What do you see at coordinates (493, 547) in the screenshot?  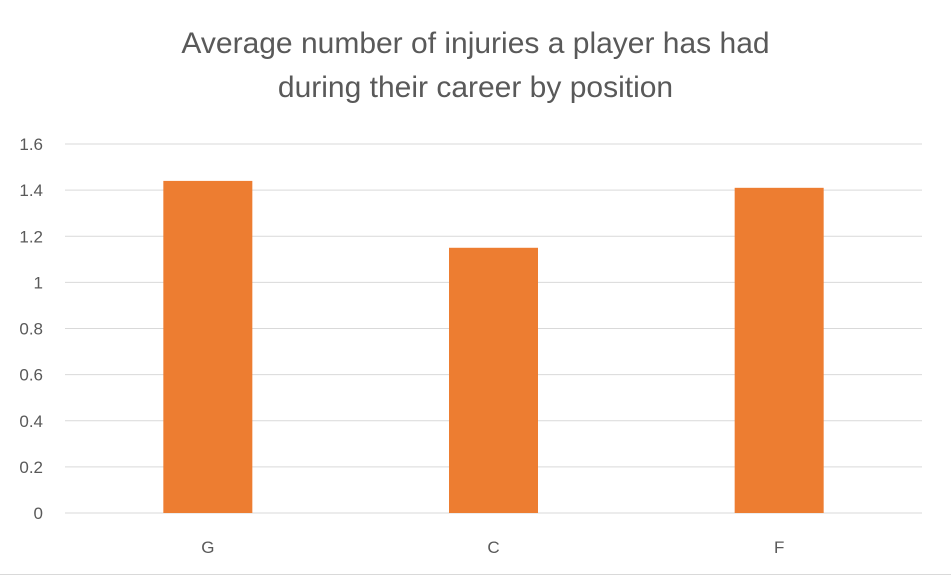 I see `x-tick-label-C: C` at bounding box center [493, 547].